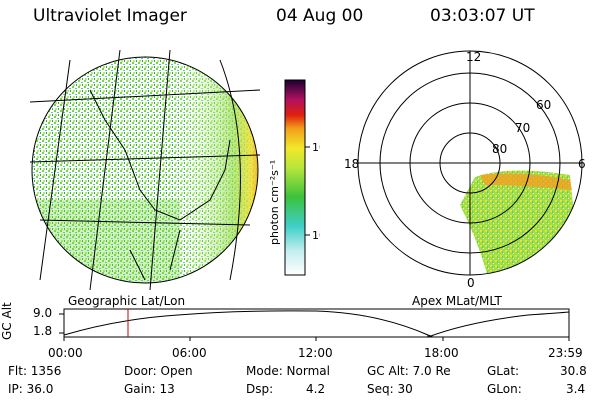  I want to click on altitude-xtick-0: 00:00, so click(65, 353).